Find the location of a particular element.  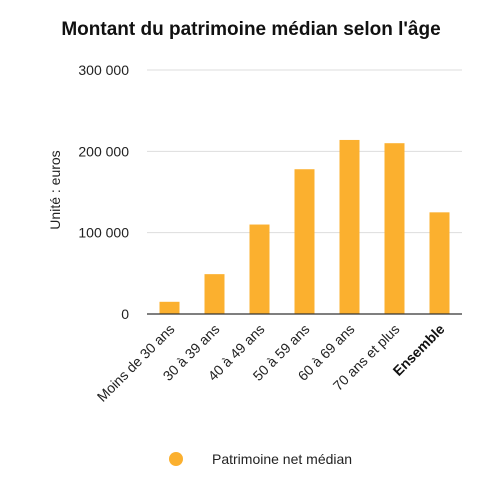

legend-label: Patrimoine net médian is located at coordinates (282, 459).